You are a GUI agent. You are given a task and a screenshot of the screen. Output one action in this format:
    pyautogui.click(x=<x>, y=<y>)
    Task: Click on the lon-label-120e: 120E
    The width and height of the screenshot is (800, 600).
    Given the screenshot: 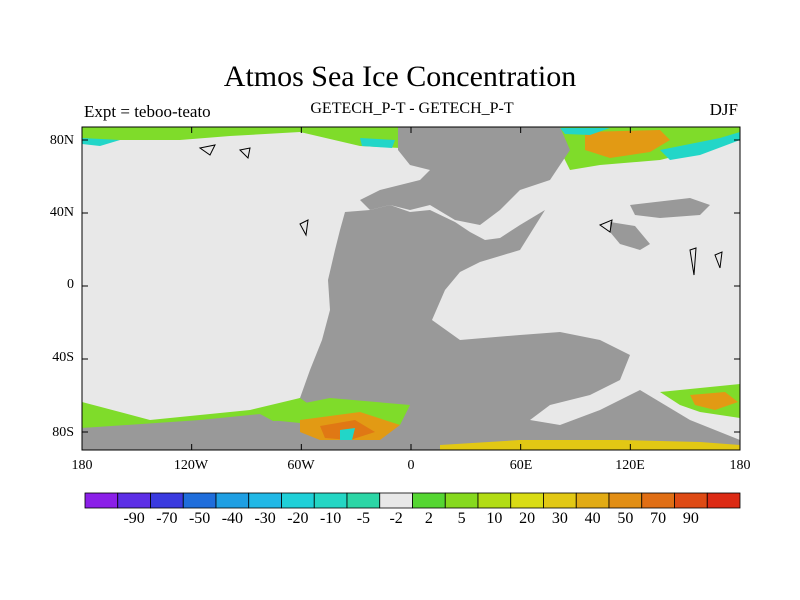 What is the action you would take?
    pyautogui.click(x=630, y=465)
    